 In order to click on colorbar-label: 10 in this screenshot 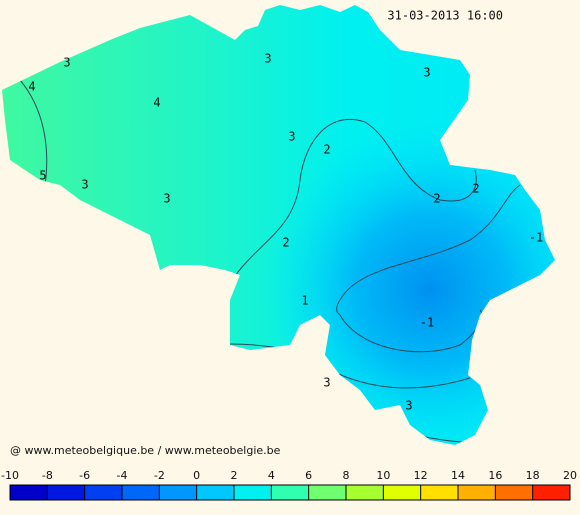, I will do `click(383, 475)`.